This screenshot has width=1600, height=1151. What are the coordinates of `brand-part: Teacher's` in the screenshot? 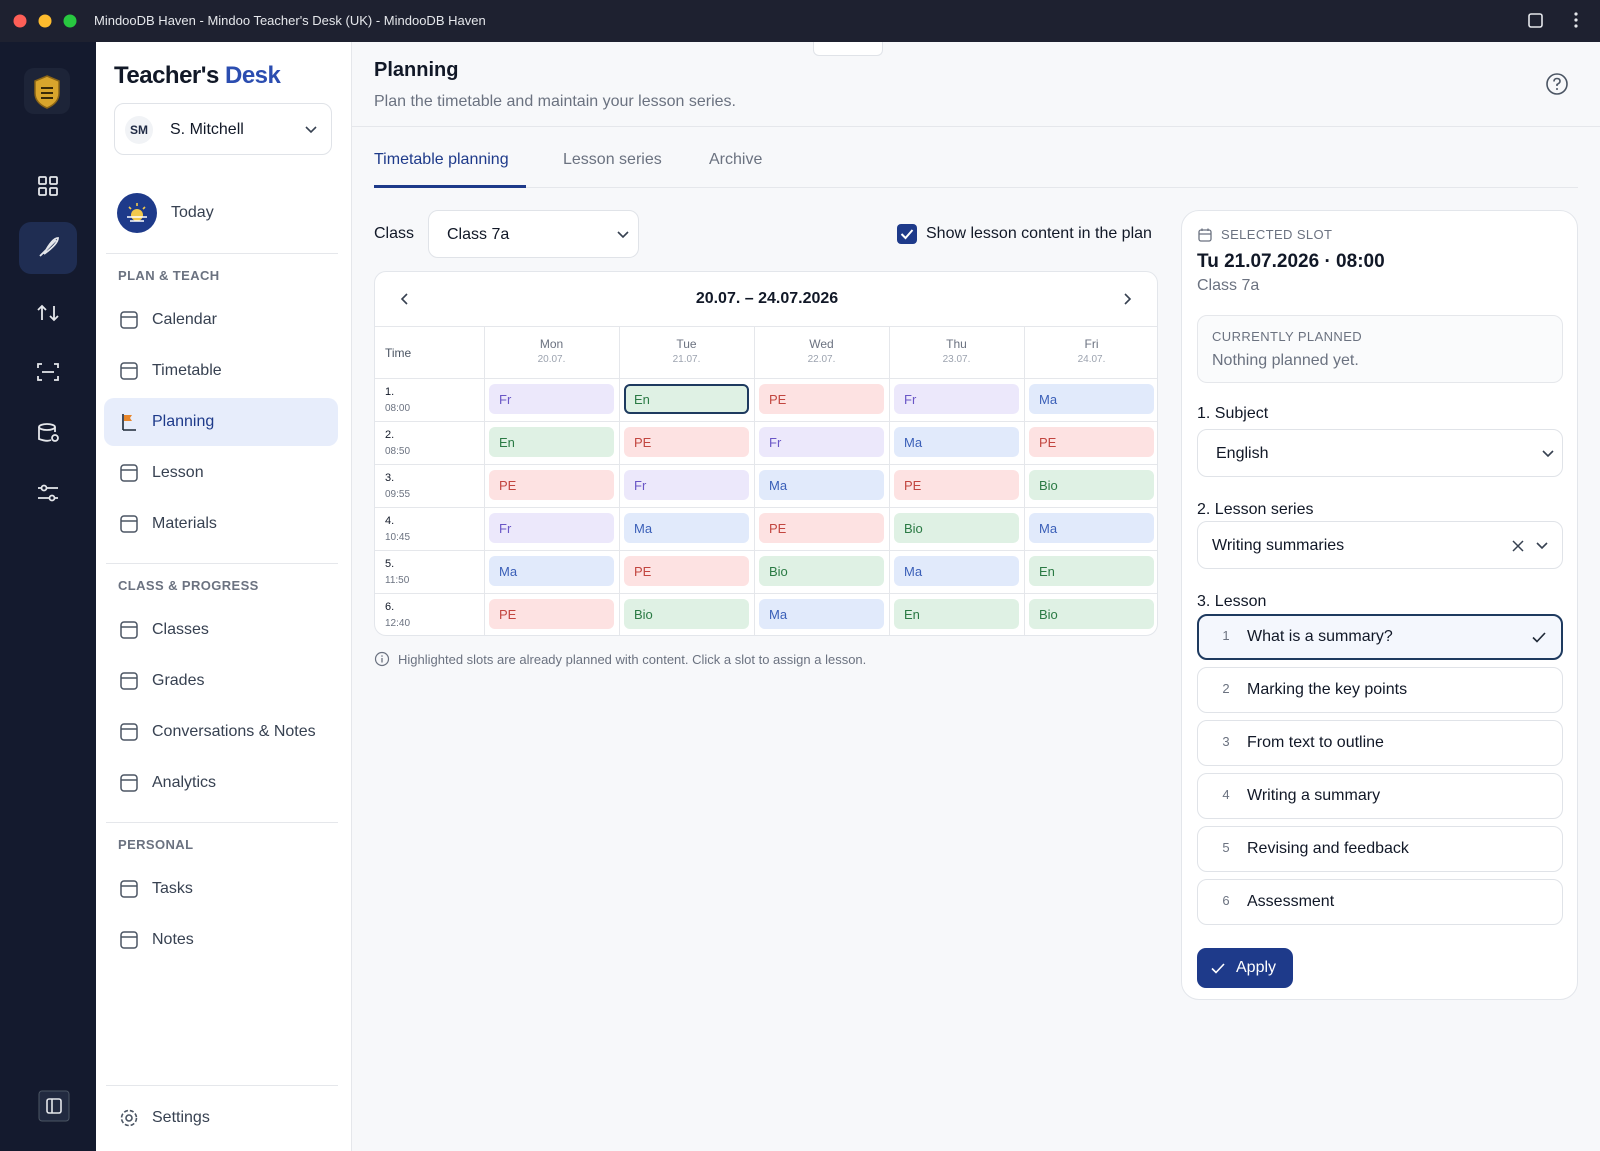 It's located at (166, 75).